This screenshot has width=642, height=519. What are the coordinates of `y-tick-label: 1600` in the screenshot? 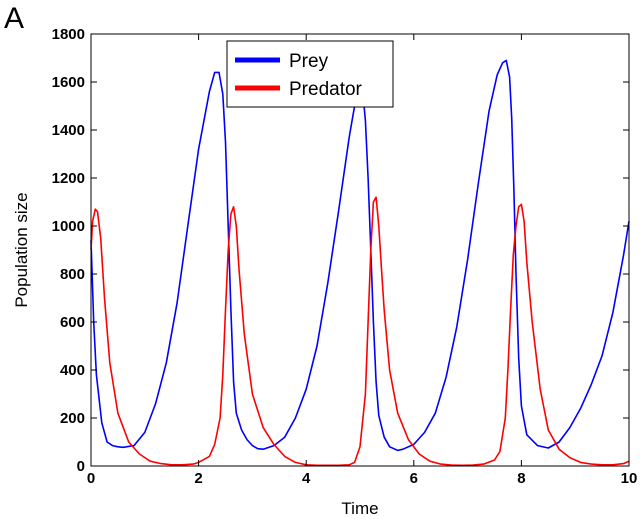 It's located at (68, 82).